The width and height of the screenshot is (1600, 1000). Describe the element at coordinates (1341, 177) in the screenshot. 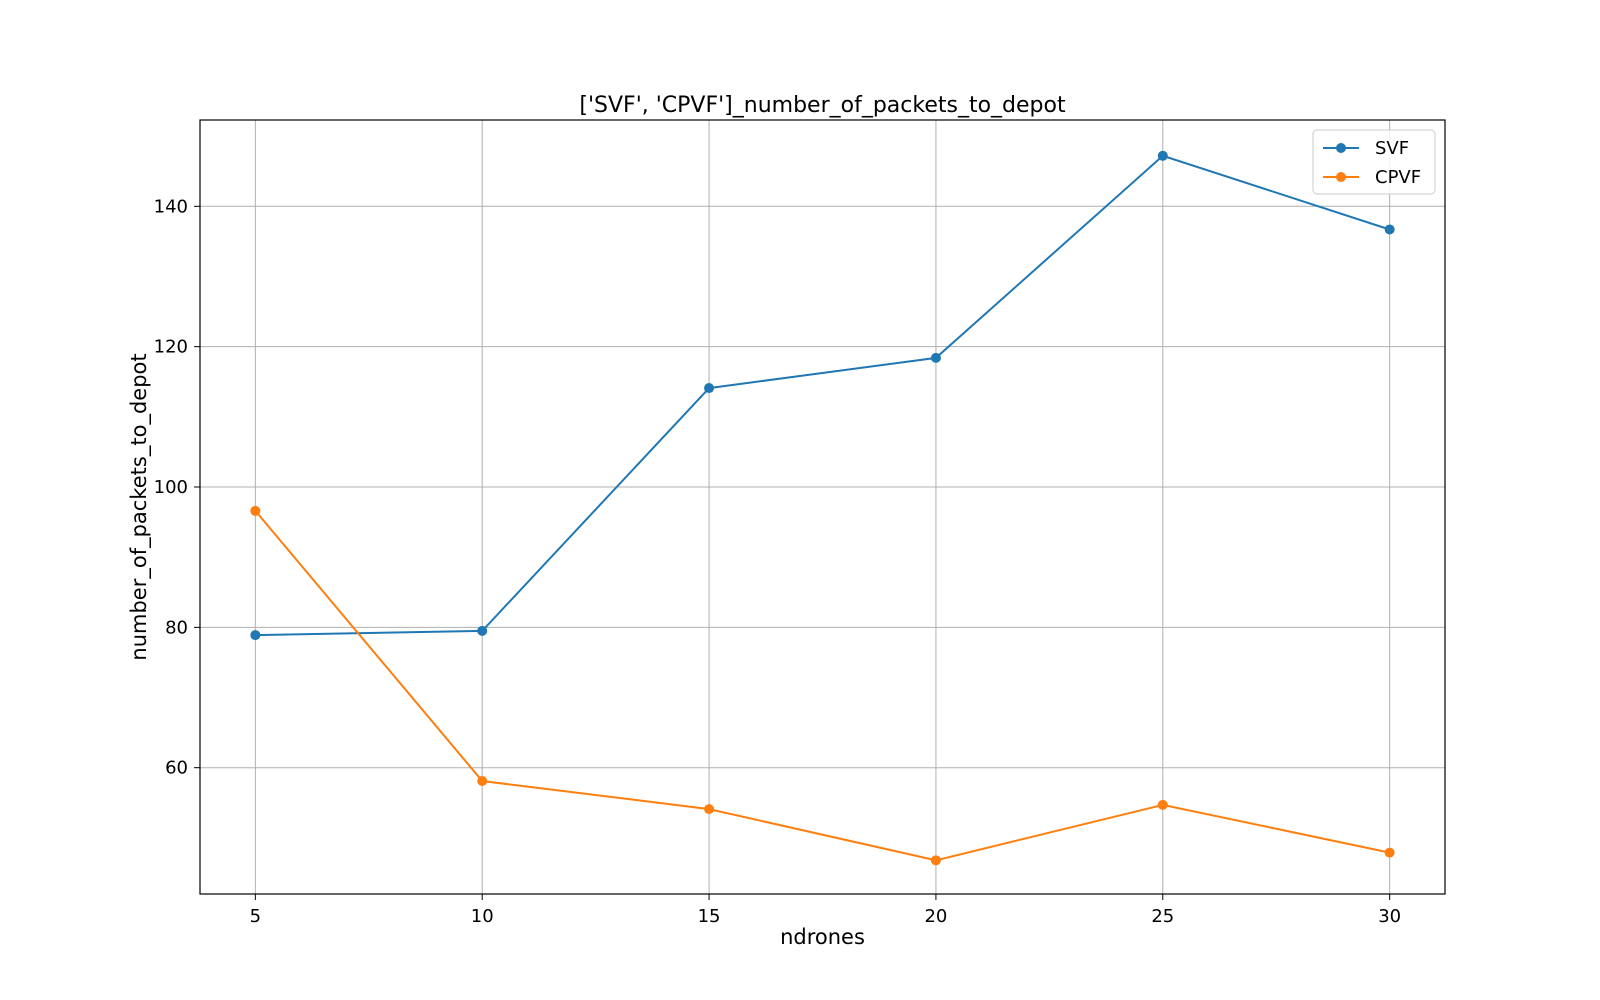

I see `legend-marker-cpvf` at that location.